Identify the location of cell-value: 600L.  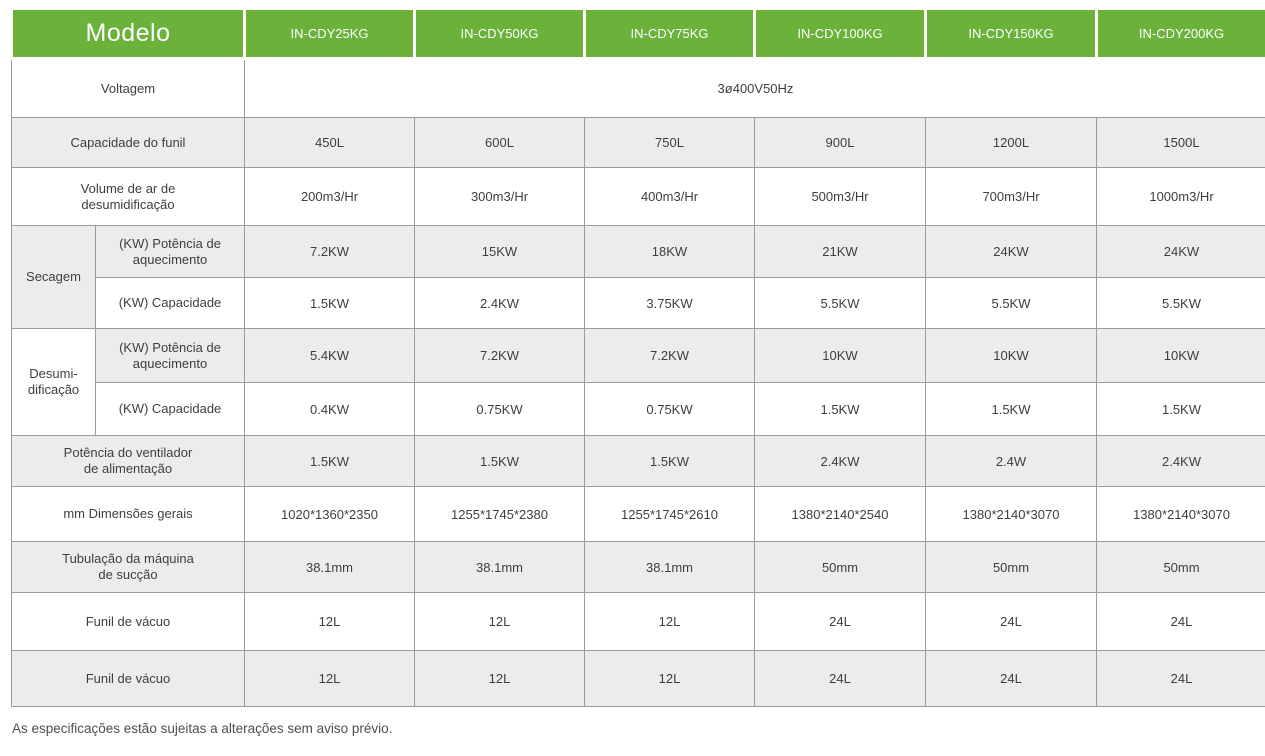
(499, 142).